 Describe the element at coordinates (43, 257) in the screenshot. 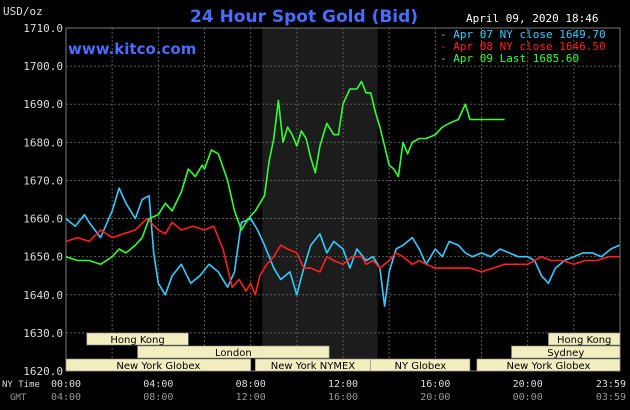

I see `y-tick-label: 1650.0` at that location.